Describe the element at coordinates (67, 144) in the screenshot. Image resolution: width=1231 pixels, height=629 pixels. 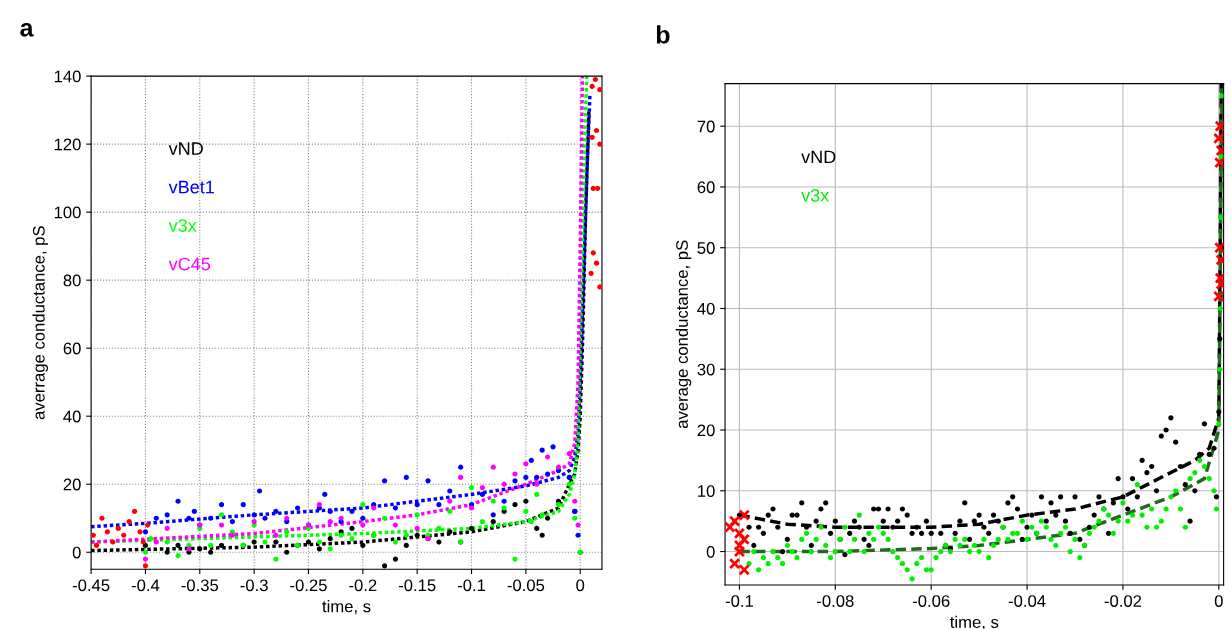
I see `y-tick-label: 120` at that location.